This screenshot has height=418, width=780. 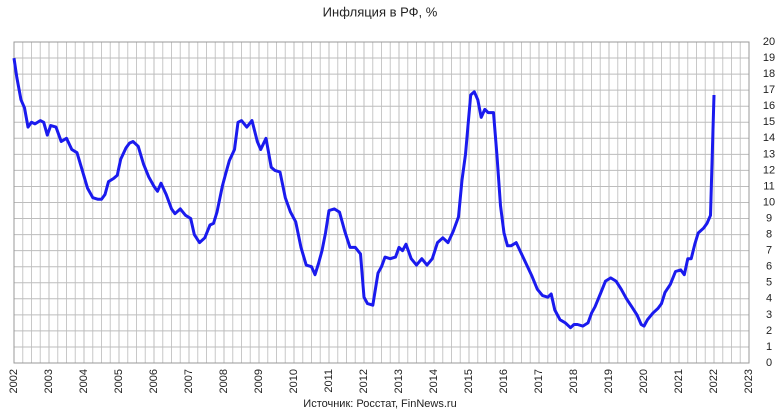 What do you see at coordinates (714, 381) in the screenshot?
I see `x-tick-label: 2022` at bounding box center [714, 381].